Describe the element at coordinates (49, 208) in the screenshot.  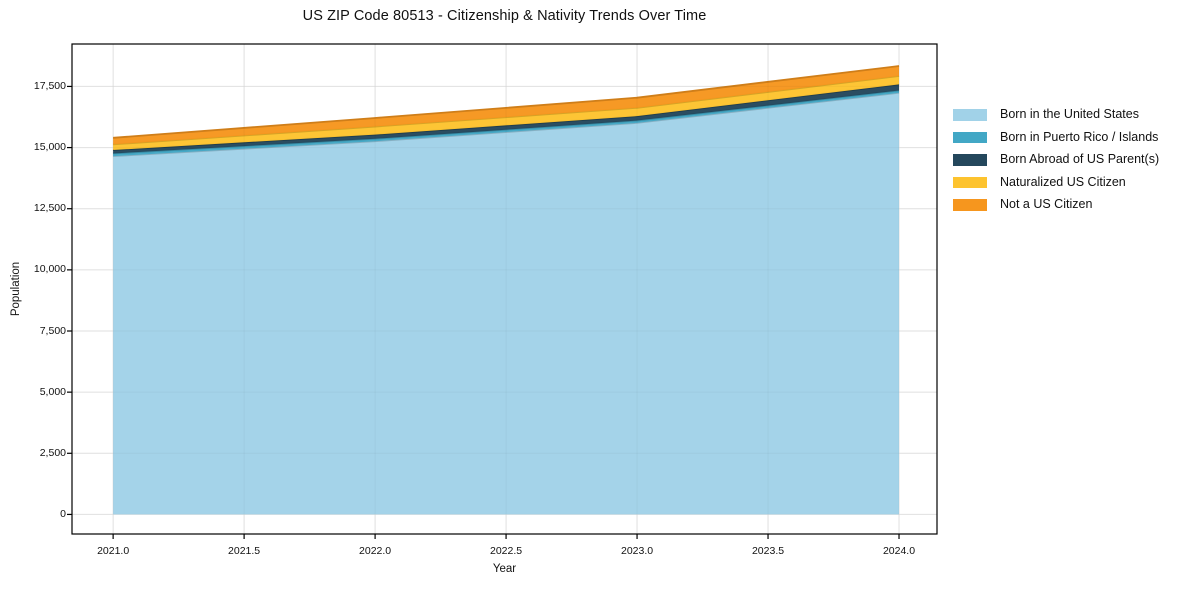
I see `y-tick-label: 12,500` at that location.